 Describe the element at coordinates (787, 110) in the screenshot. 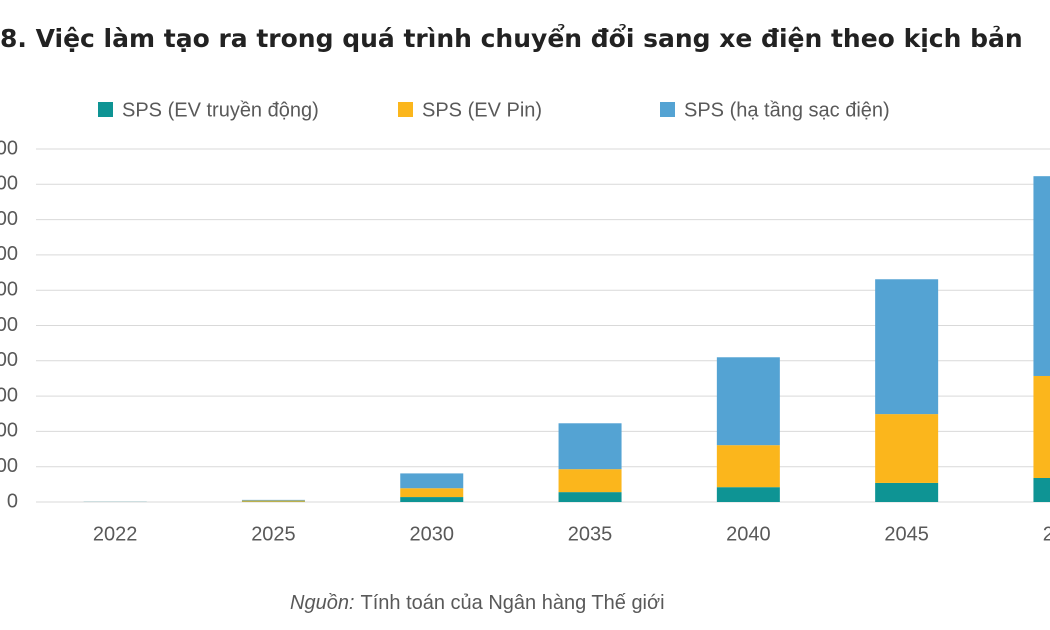

I see `legend-label: SPS (hạ tầng sạc điện)` at that location.